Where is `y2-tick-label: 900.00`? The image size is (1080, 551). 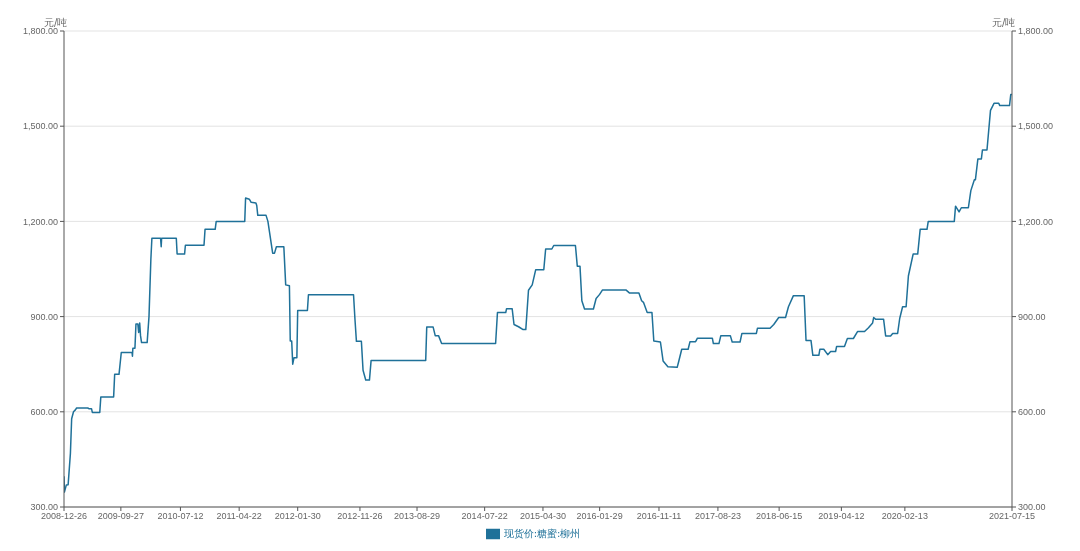 y2-tick-label: 900.00 is located at coordinates (1032, 316).